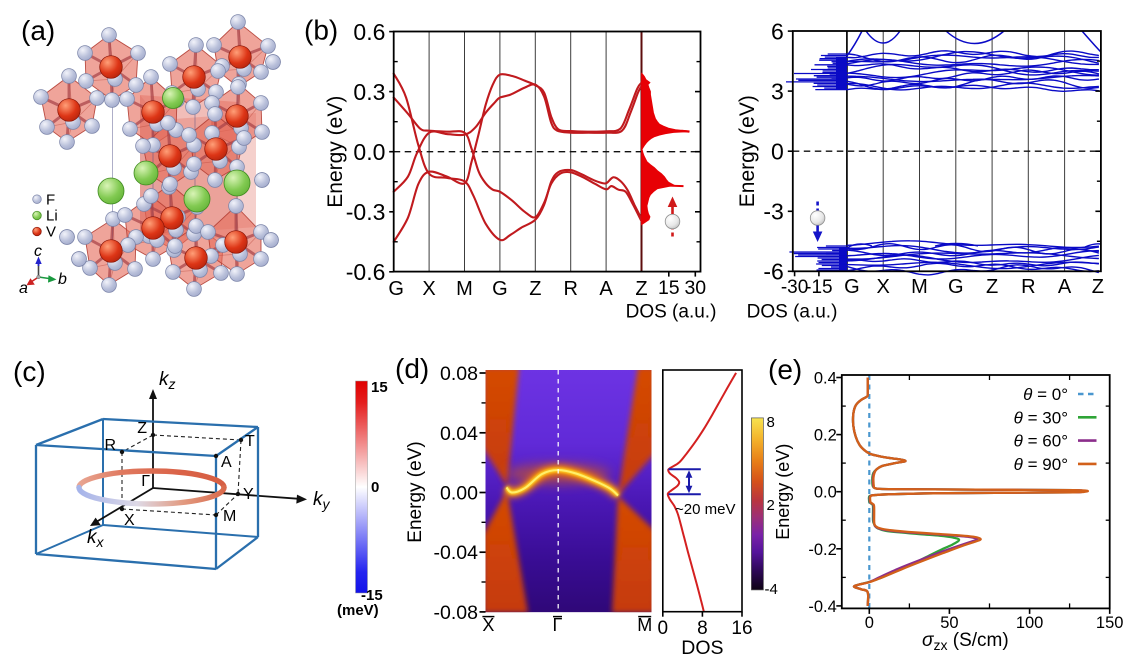 The height and width of the screenshot is (657, 1129). What do you see at coordinates (412, 368) in the screenshot?
I see `svg-text: (d)` at bounding box center [412, 368].